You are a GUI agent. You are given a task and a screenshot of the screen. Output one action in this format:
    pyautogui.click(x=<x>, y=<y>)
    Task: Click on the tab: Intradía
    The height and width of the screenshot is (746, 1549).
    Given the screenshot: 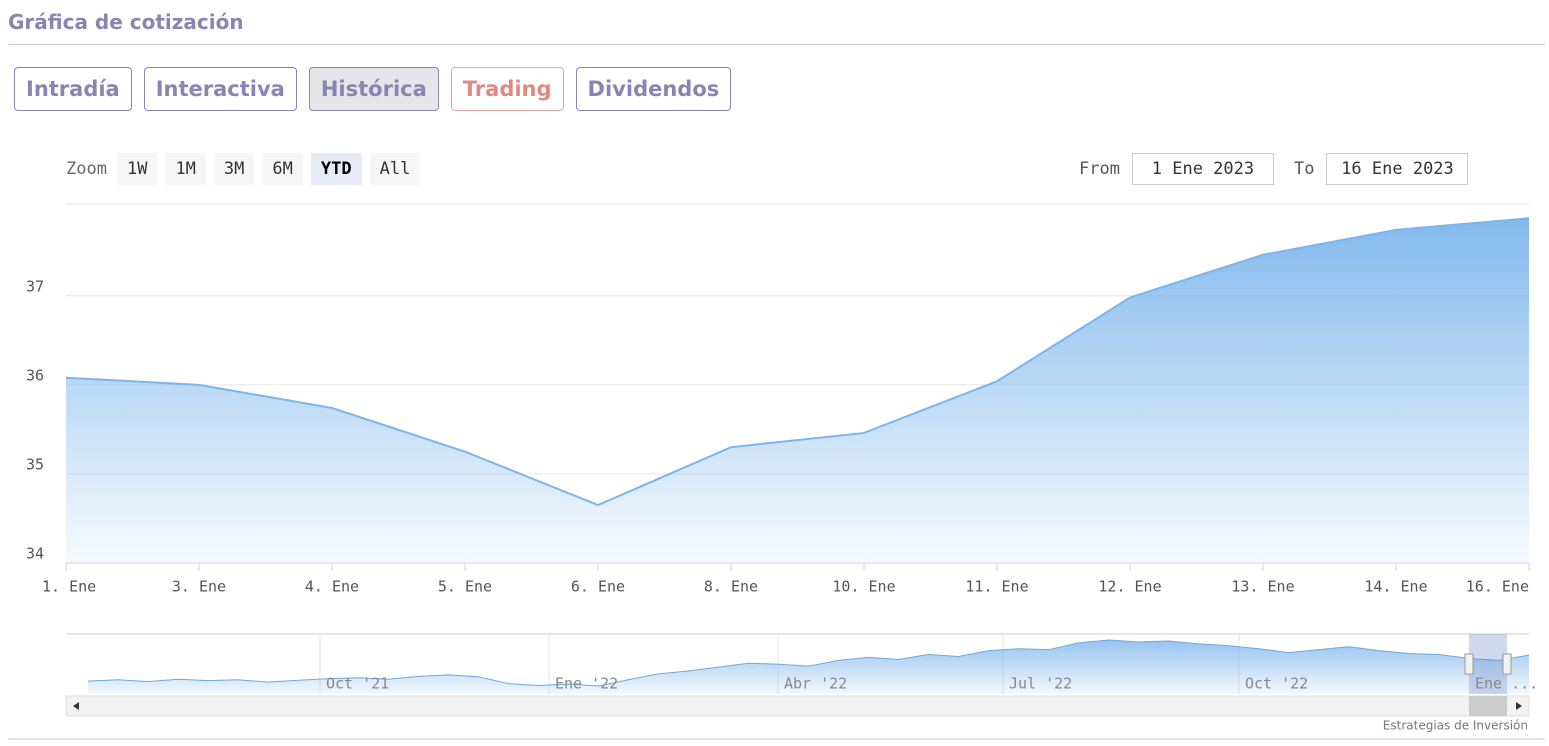 What is the action you would take?
    pyautogui.click(x=73, y=89)
    